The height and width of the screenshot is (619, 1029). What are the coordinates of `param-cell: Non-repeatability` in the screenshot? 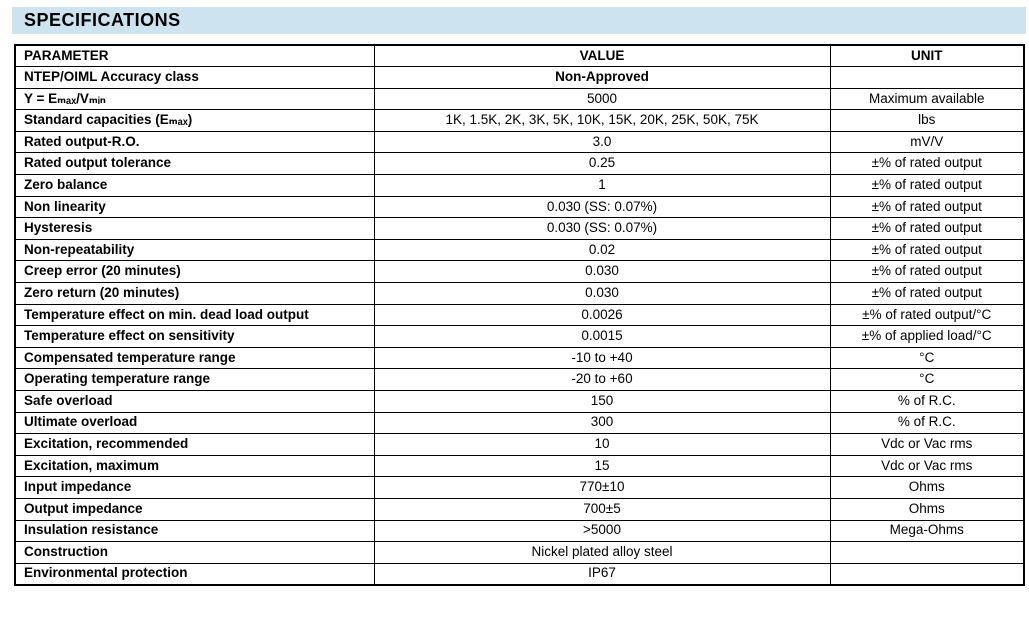 It's located at (194, 250).